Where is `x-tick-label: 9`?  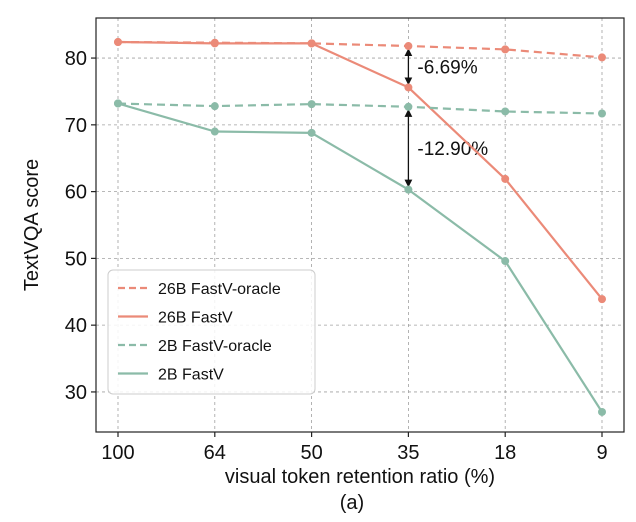
x-tick-label: 9 is located at coordinates (601, 453).